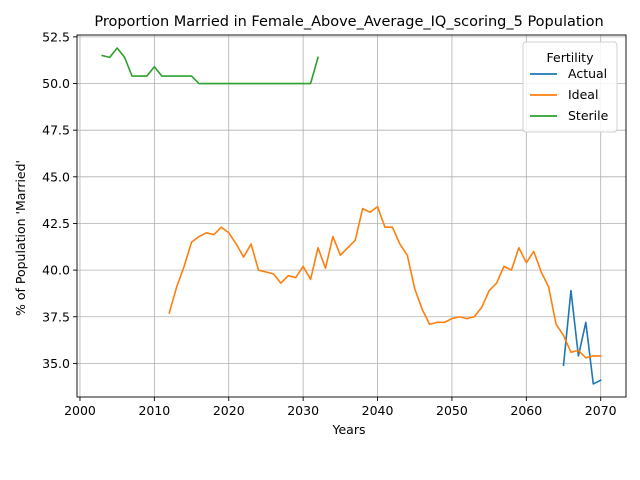  Describe the element at coordinates (56, 130) in the screenshot. I see `y-tick-label: 47.5` at that location.